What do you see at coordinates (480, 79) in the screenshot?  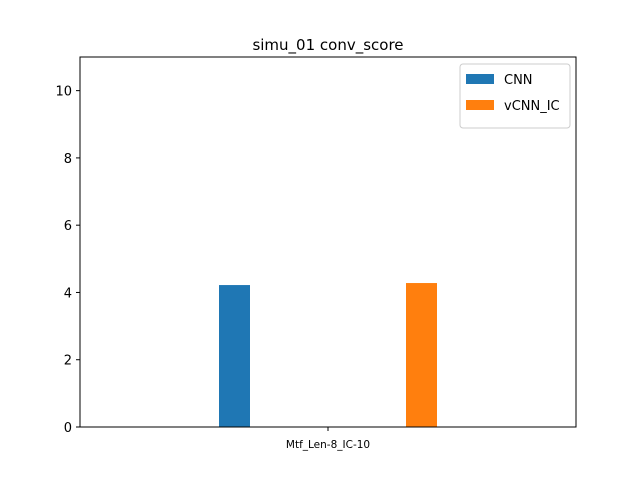 I see `legend-swatch-cnn` at bounding box center [480, 79].